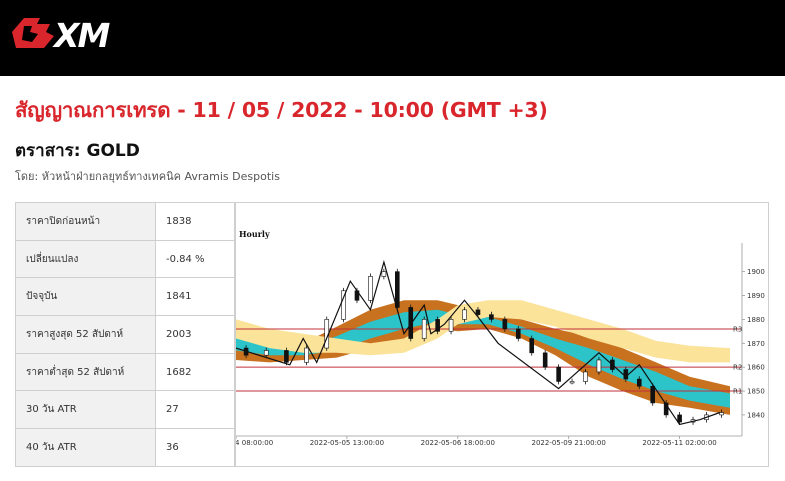 Image resolution: width=785 pixels, height=481 pixels. Describe the element at coordinates (195, 410) in the screenshot. I see `stat-value: 27` at that location.